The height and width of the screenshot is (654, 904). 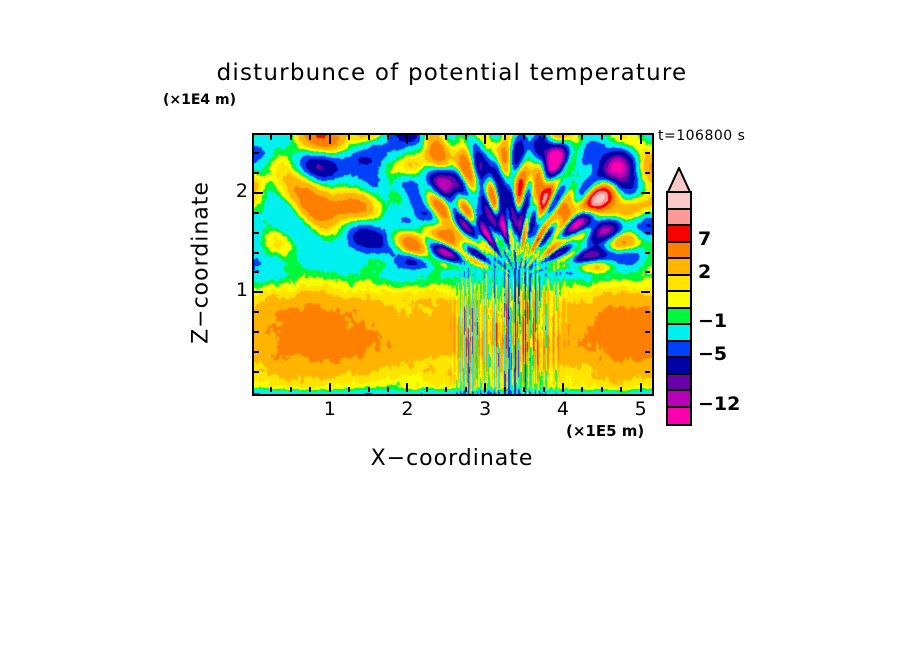 What do you see at coordinates (705, 238) in the screenshot?
I see `colorbar-tick-label: 7` at bounding box center [705, 238].